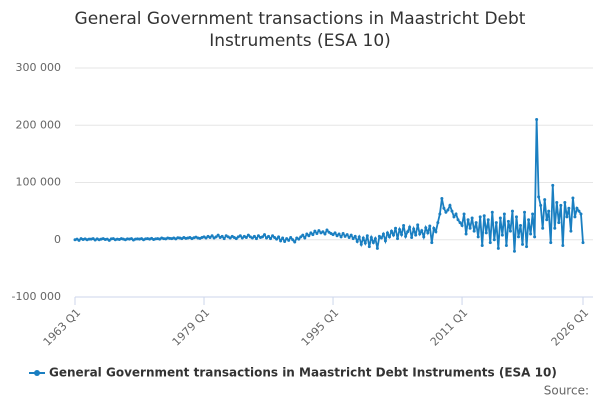  What do you see at coordinates (37, 373) in the screenshot?
I see `legend-marker` at bounding box center [37, 373].